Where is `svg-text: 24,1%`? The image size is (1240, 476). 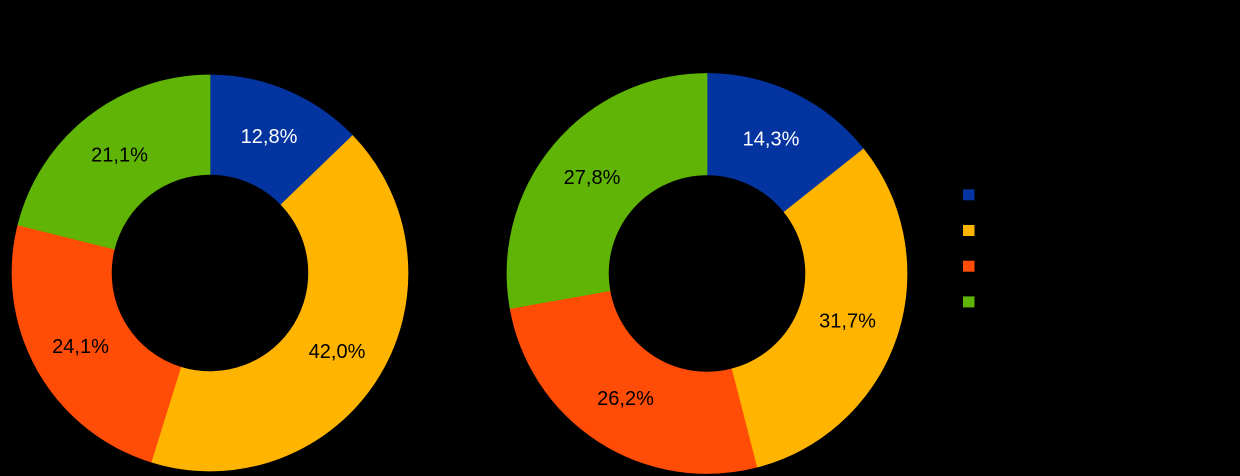
svg-text: 24,1% is located at coordinates (80, 347).